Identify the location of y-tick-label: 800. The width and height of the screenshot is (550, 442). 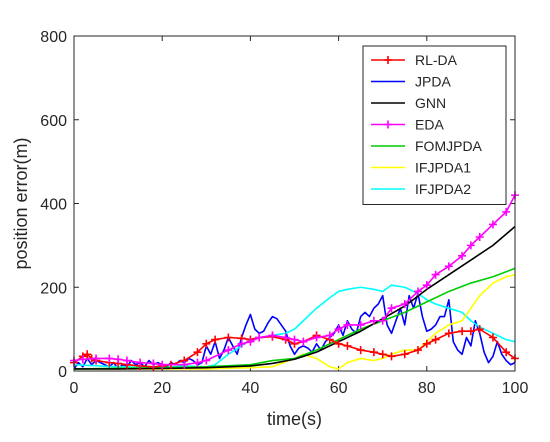
(53, 37).